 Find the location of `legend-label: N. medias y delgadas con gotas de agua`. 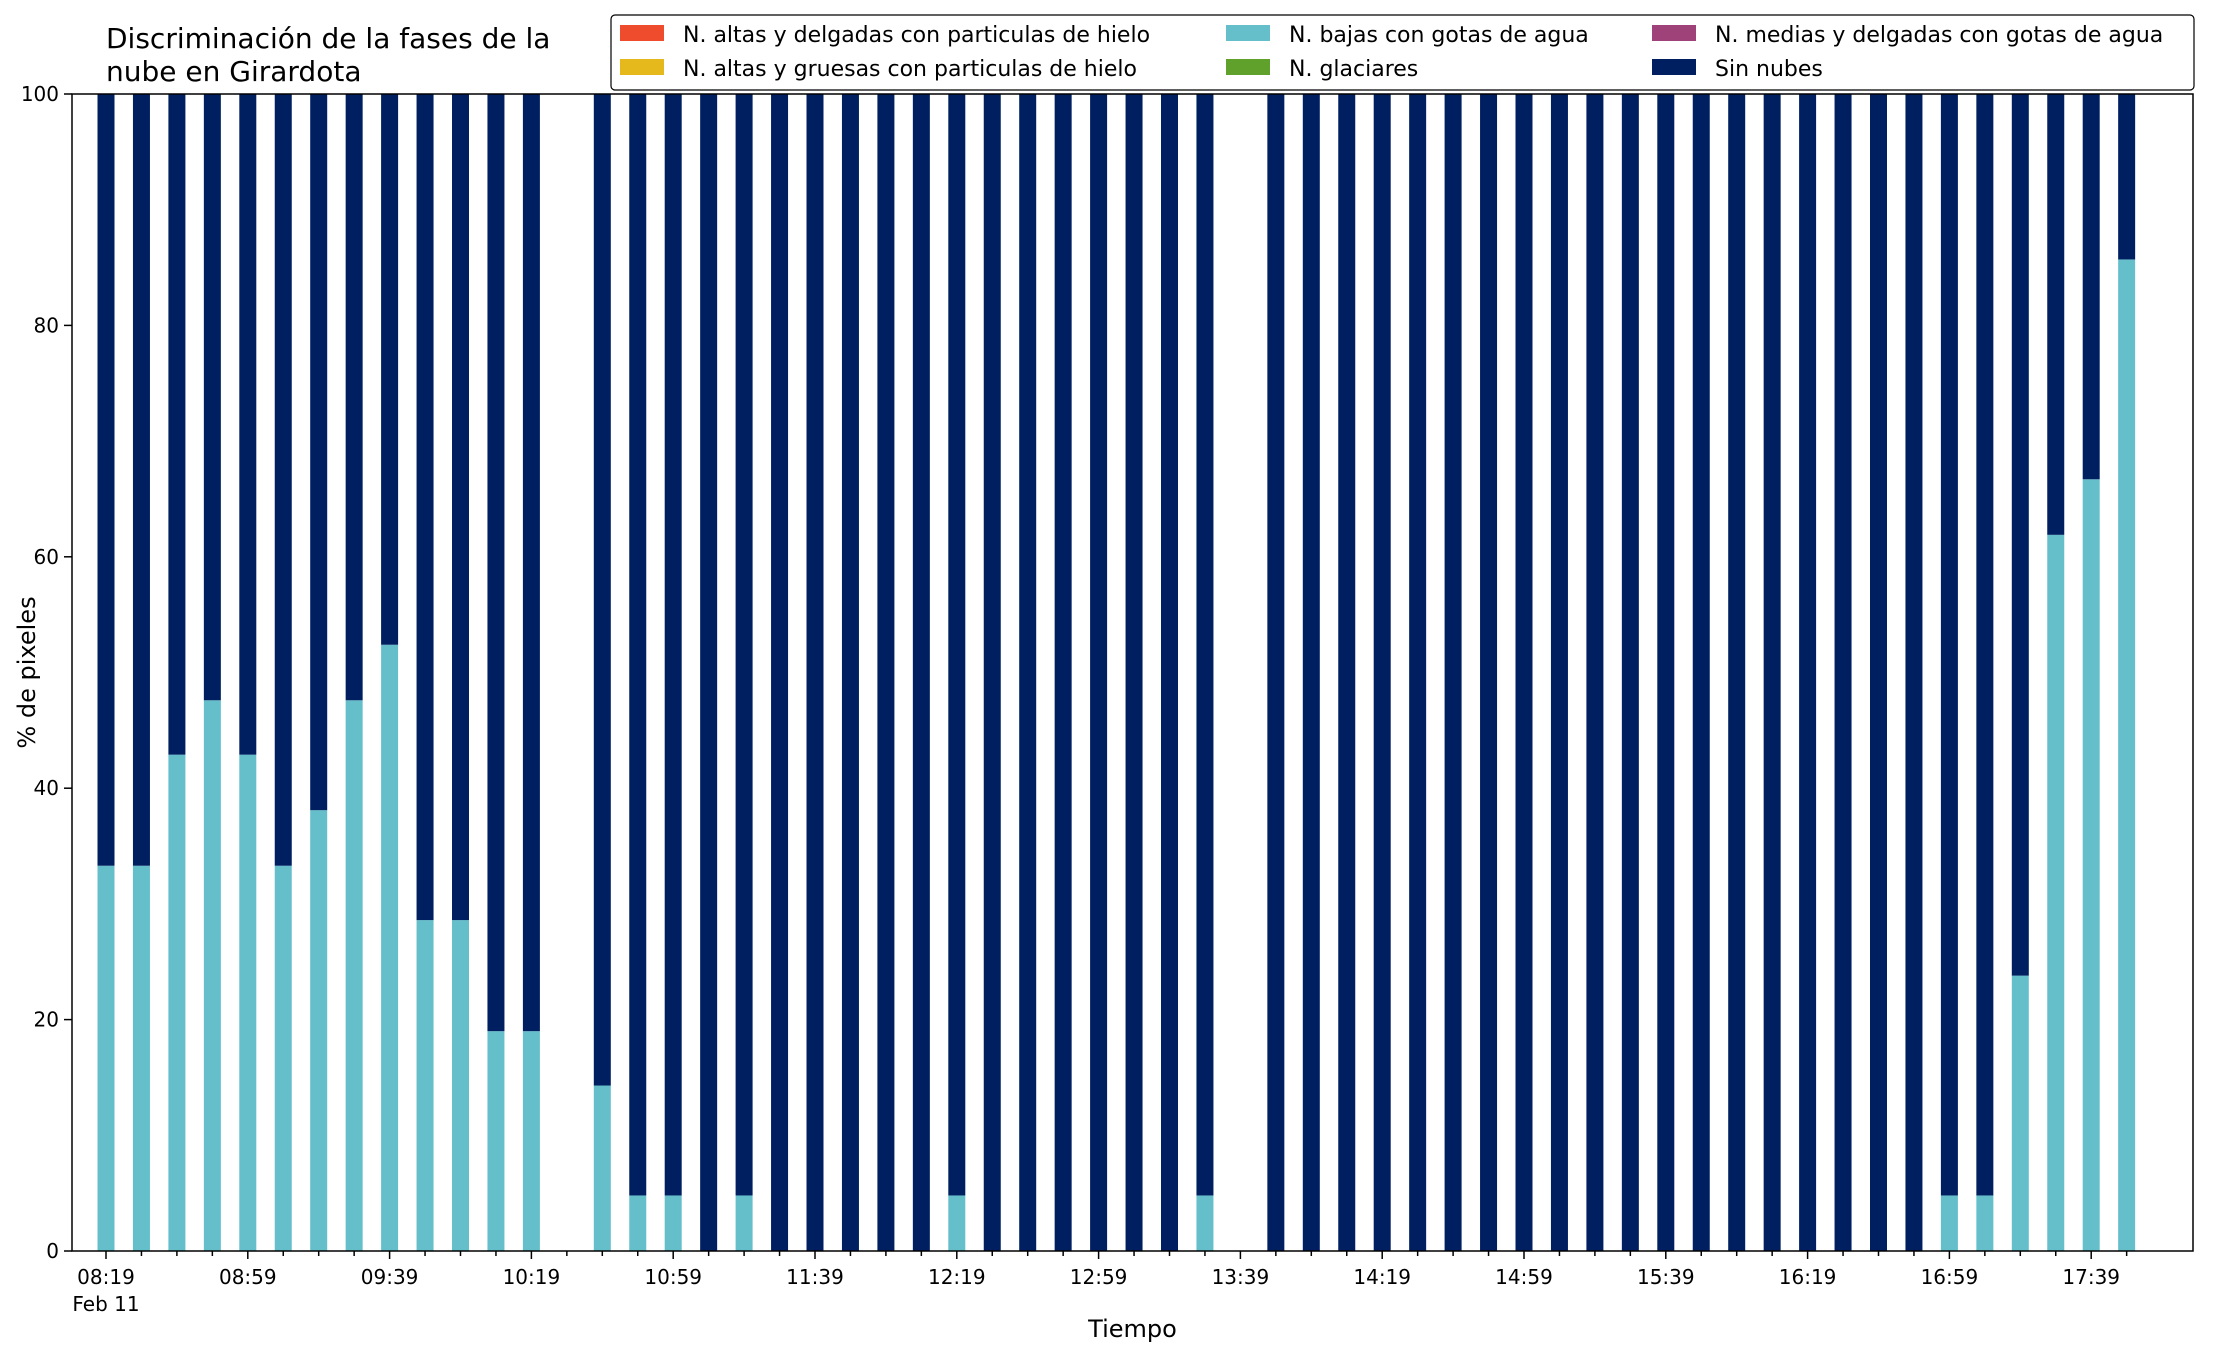

legend-label: N. medias y delgadas con gotas de agua is located at coordinates (1939, 35).